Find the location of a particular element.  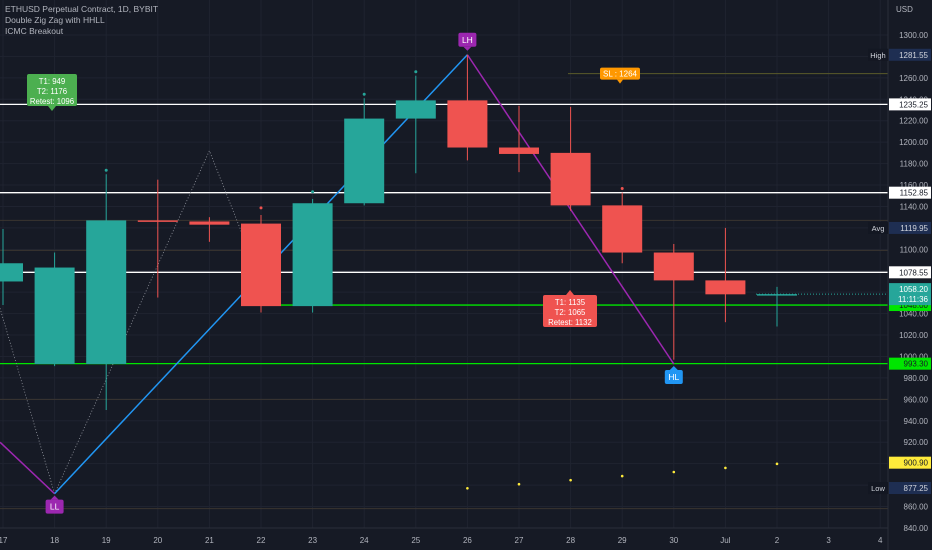

time-tick: 4 is located at coordinates (880, 540).